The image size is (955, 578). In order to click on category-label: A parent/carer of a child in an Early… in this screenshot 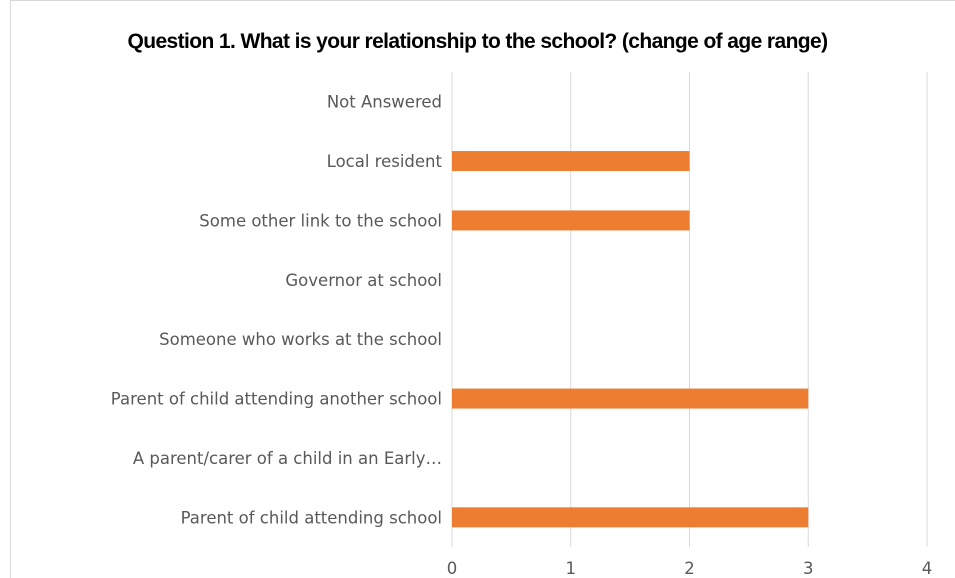, I will do `click(287, 458)`.